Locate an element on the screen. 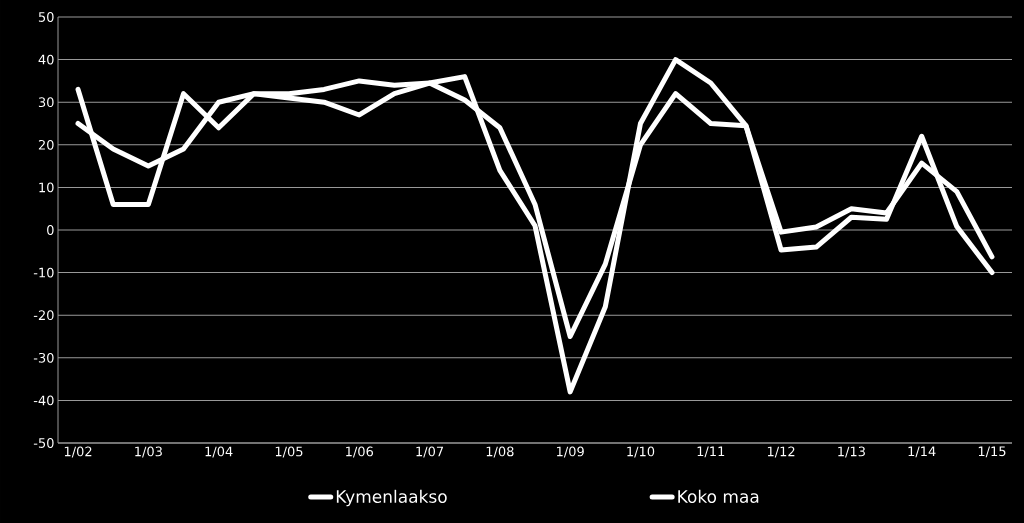  y-tick-label: -20 is located at coordinates (43, 315).